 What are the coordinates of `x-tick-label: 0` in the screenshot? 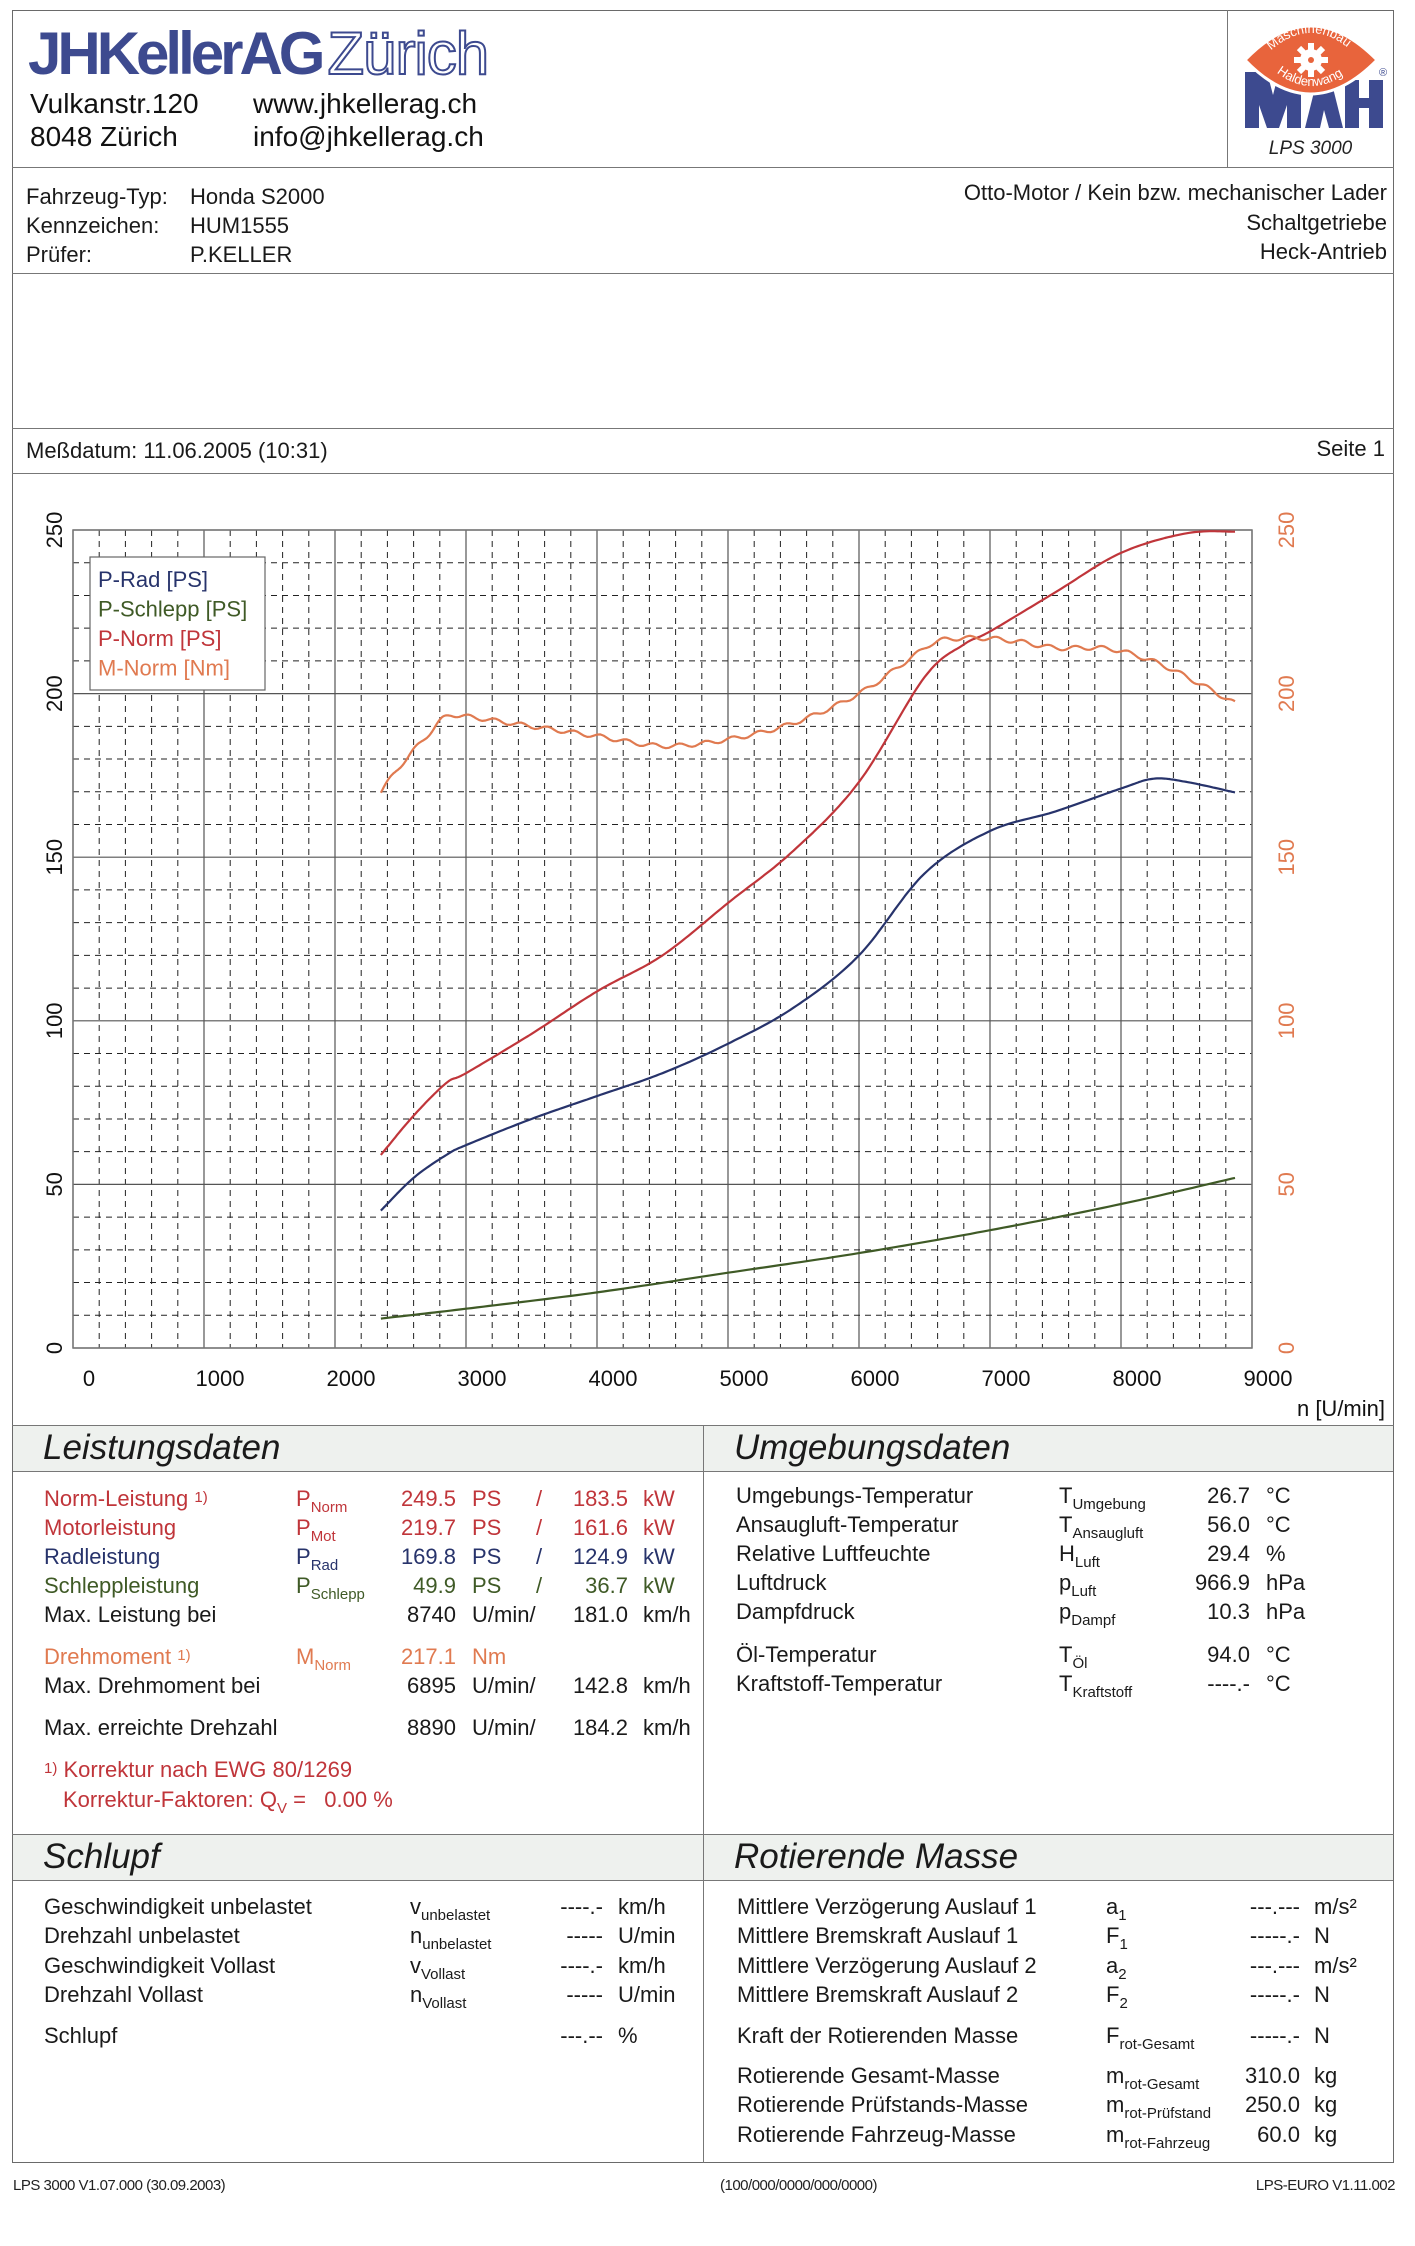 It's located at (89, 1378).